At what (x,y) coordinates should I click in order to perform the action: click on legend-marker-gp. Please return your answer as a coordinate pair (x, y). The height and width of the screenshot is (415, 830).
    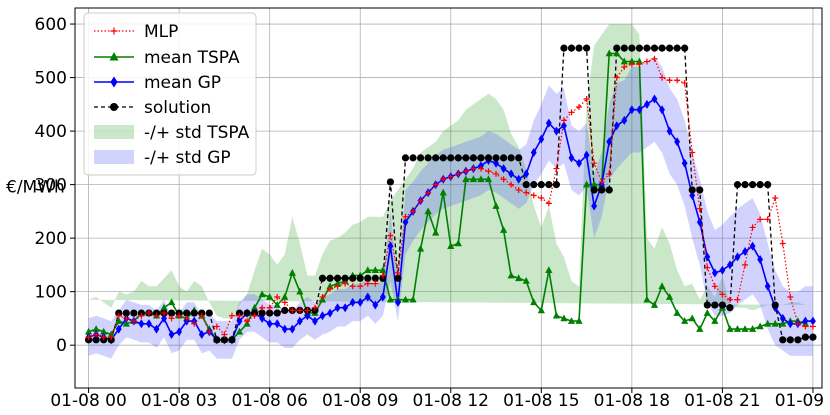
    Looking at the image, I should click on (114, 82).